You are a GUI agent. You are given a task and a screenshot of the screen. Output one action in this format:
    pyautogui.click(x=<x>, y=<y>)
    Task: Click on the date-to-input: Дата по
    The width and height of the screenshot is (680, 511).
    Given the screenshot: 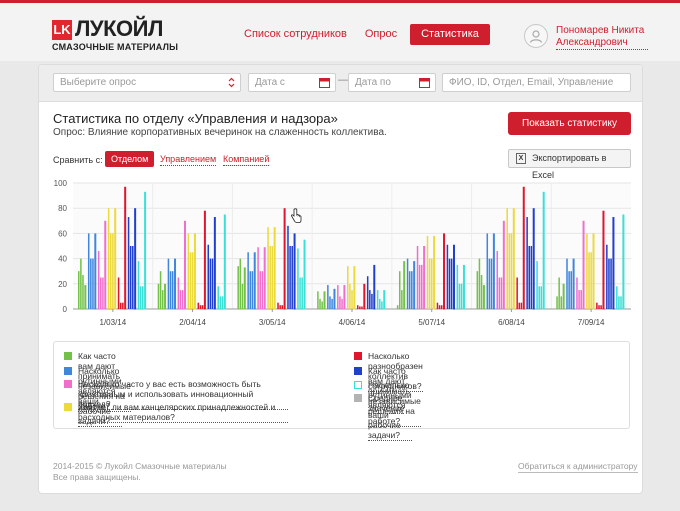 What is the action you would take?
    pyautogui.click(x=392, y=82)
    